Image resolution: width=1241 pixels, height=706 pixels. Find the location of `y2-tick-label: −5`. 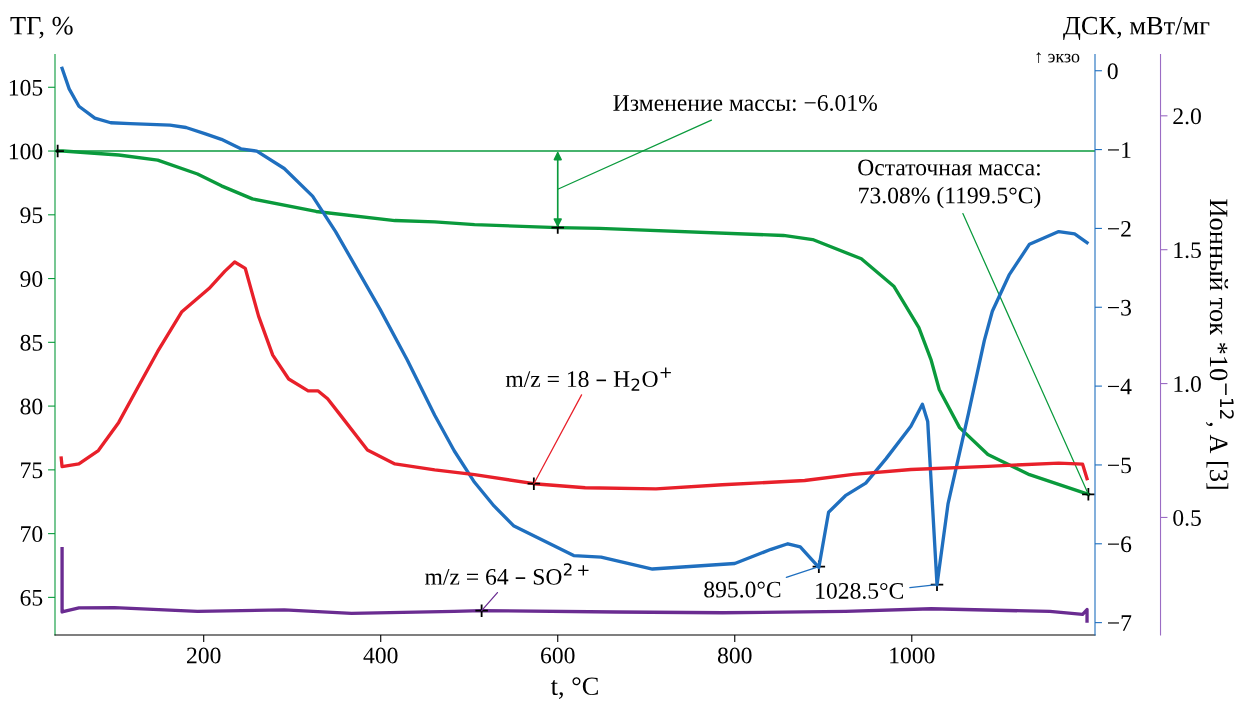

y2-tick-label: −5 is located at coordinates (1119, 465).